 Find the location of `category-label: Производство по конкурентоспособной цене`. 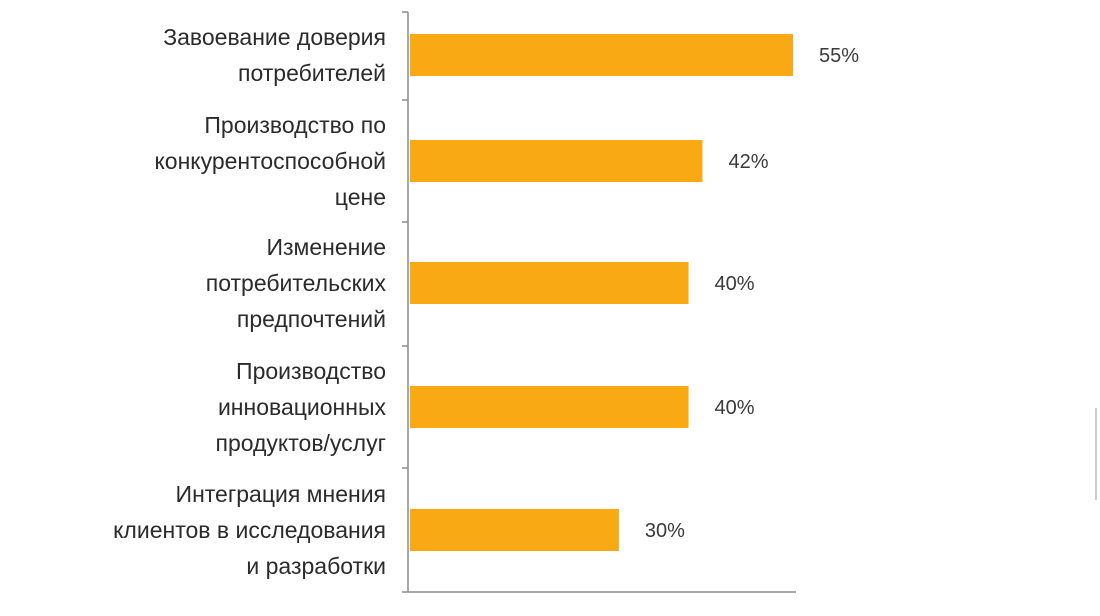

category-label: Производство по конкурентоспособной цене is located at coordinates (270, 161).